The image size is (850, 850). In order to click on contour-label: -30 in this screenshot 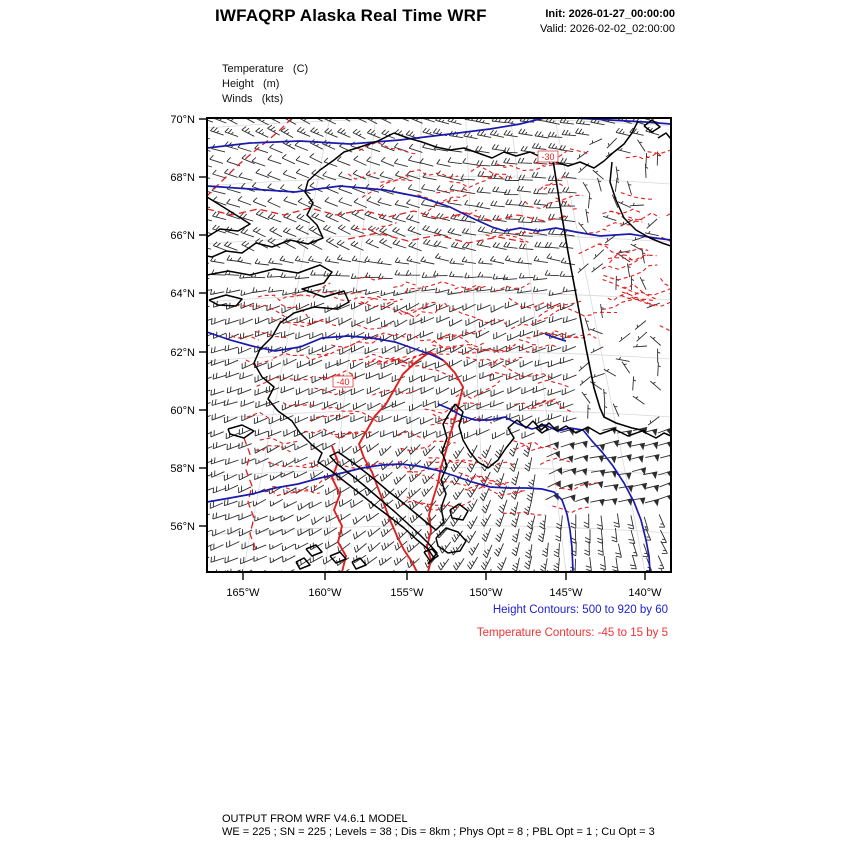, I will do `click(547, 157)`.